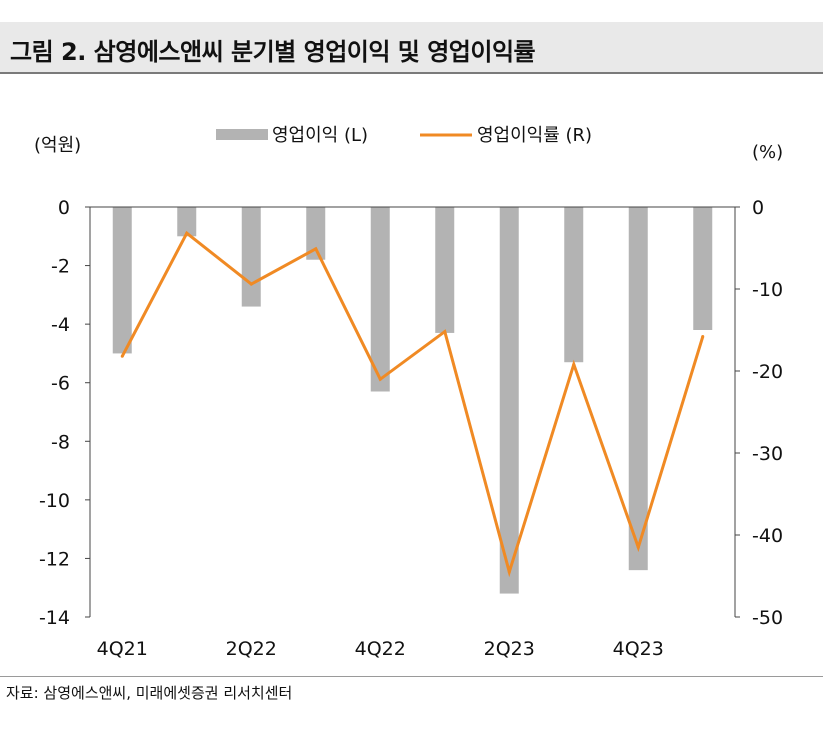 The image size is (823, 730). What do you see at coordinates (509, 400) in the screenshot?
I see `bar-2Q23` at bounding box center [509, 400].